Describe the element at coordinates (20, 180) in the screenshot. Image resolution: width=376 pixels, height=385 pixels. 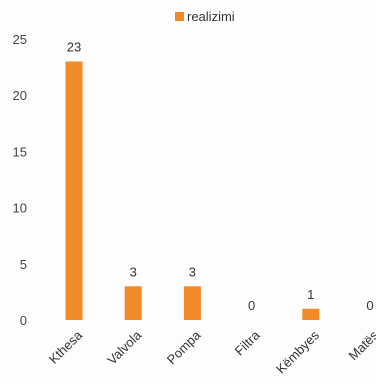
I see `y-axis-ticks: 0 5 10 15 20 25` at that location.